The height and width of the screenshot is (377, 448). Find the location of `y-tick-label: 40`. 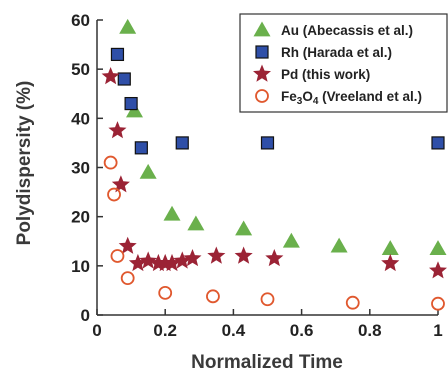

y-tick-label: 40 is located at coordinates (80, 118).